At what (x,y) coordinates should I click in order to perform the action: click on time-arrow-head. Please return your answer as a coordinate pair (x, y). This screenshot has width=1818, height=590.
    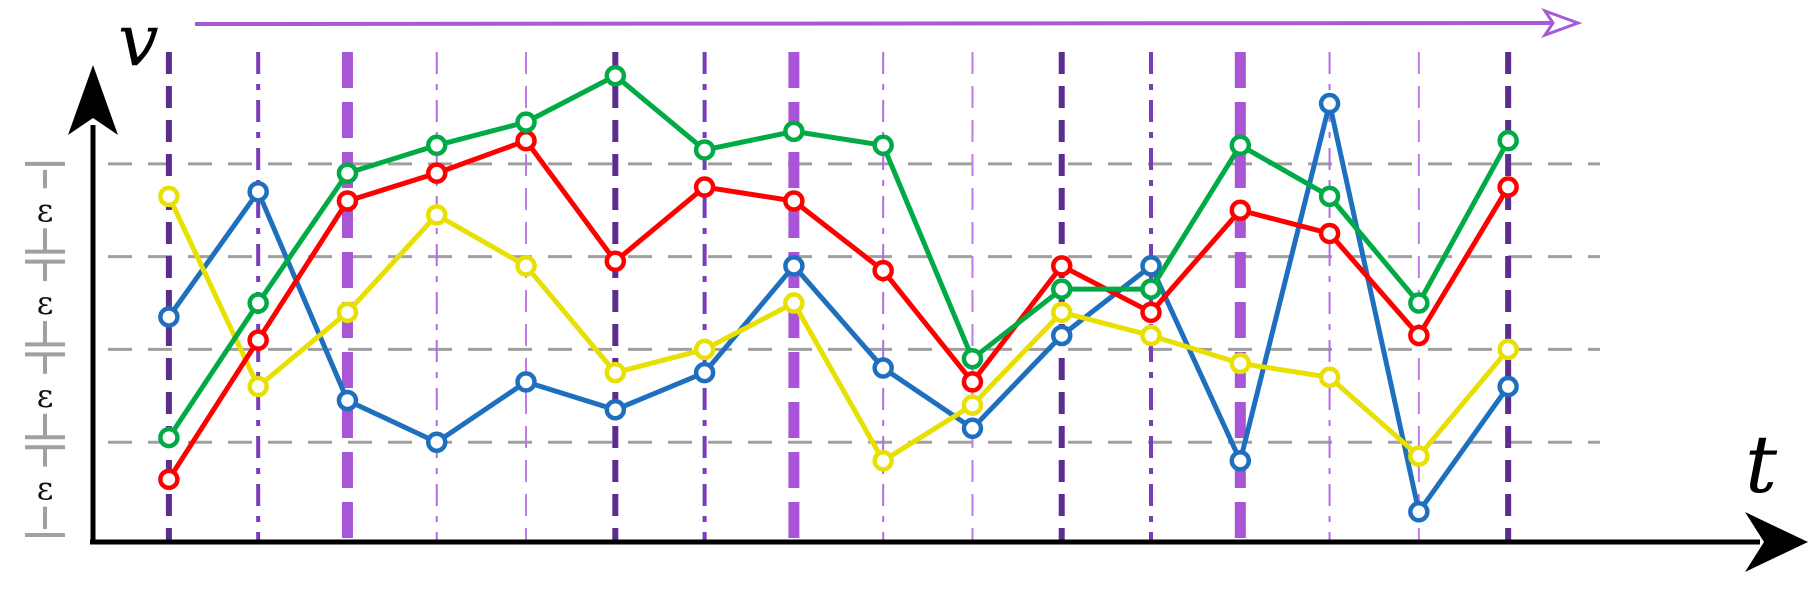
    Looking at the image, I should click on (1562, 23).